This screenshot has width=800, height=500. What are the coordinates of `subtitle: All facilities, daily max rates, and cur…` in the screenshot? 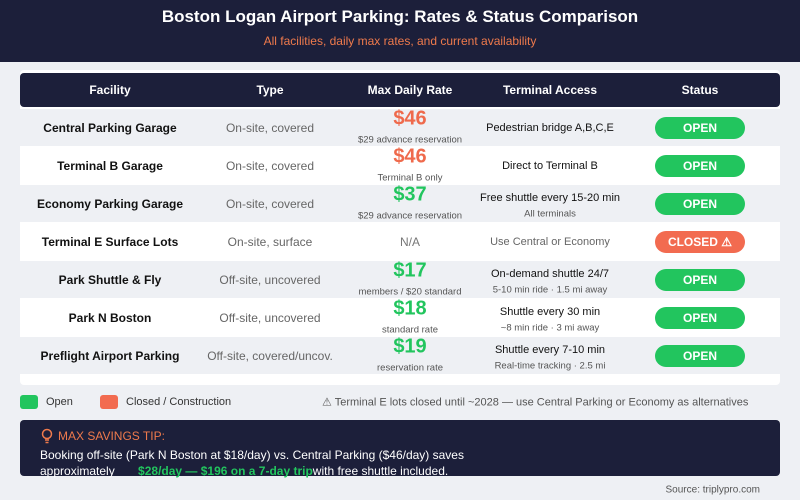 It's located at (400, 41).